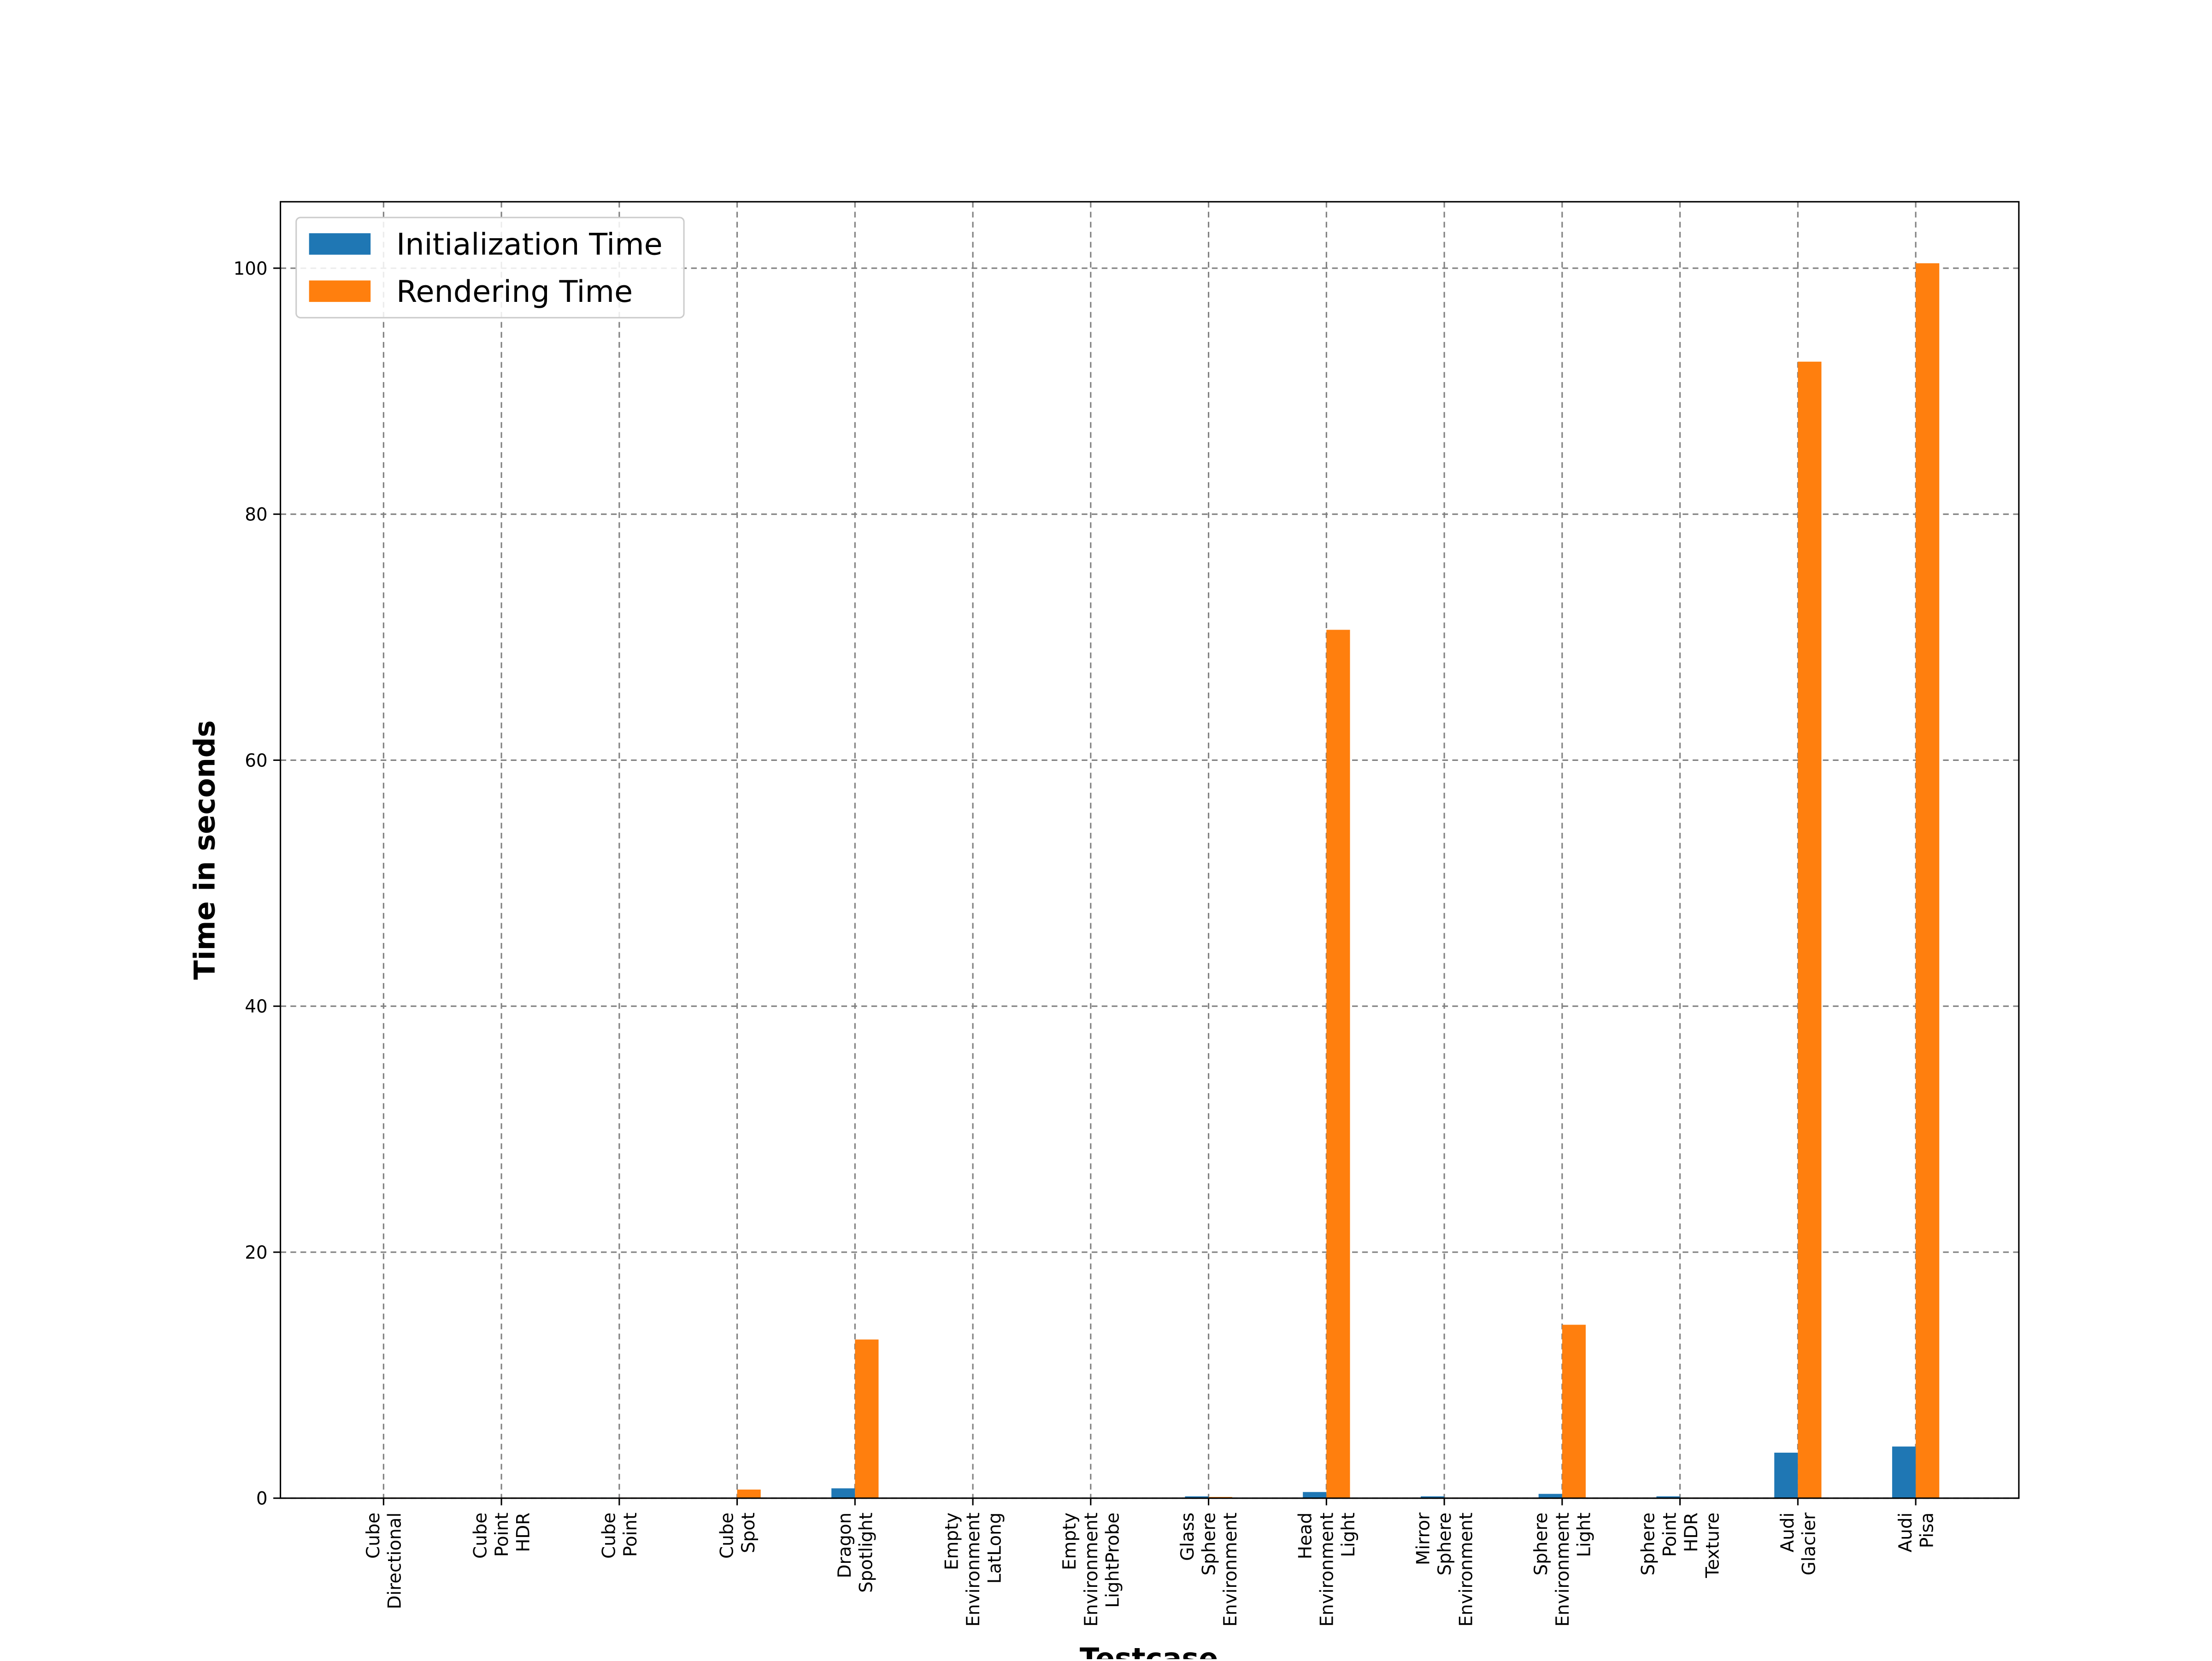 The width and height of the screenshot is (2212, 1661). I want to click on y-axis-label: Time in seconds, so click(205, 850).